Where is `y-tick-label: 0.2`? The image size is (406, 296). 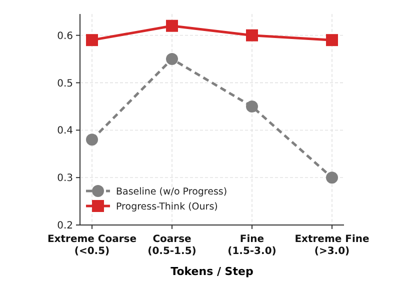 y-tick-label: 0.2 is located at coordinates (65, 226).